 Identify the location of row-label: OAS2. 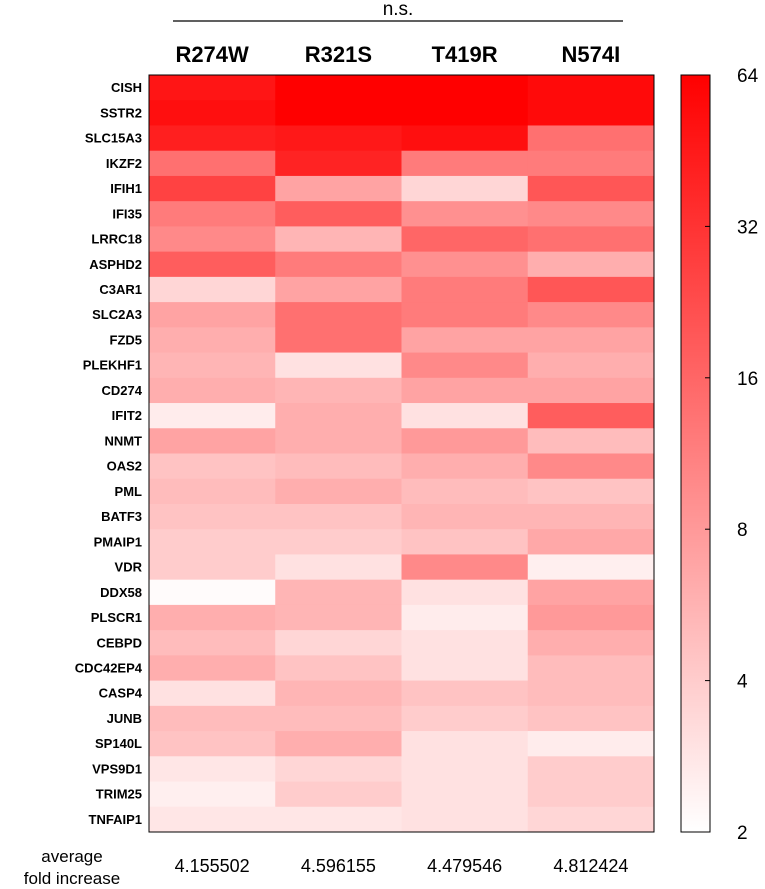
(124, 466).